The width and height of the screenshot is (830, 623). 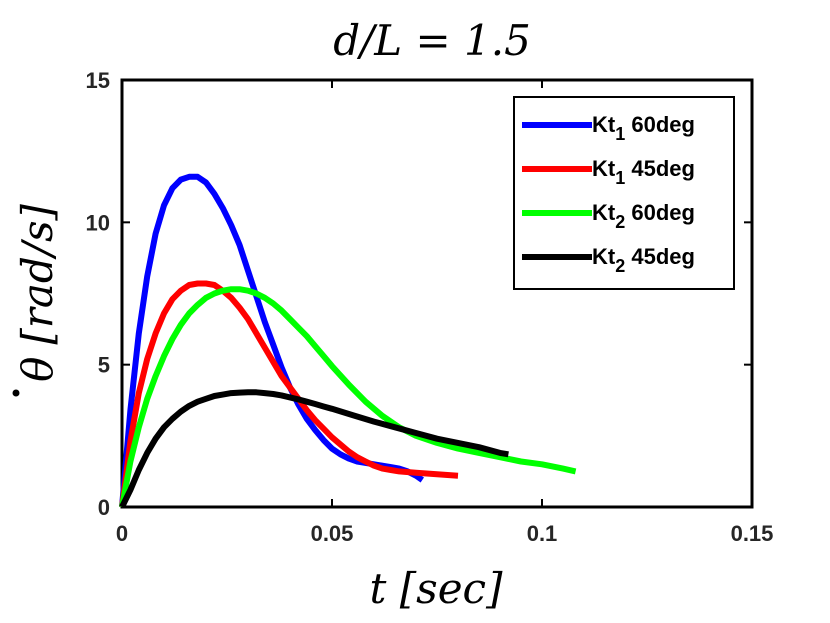 What do you see at coordinates (752, 533) in the screenshot?
I see `x-tick-label: 0.15` at bounding box center [752, 533].